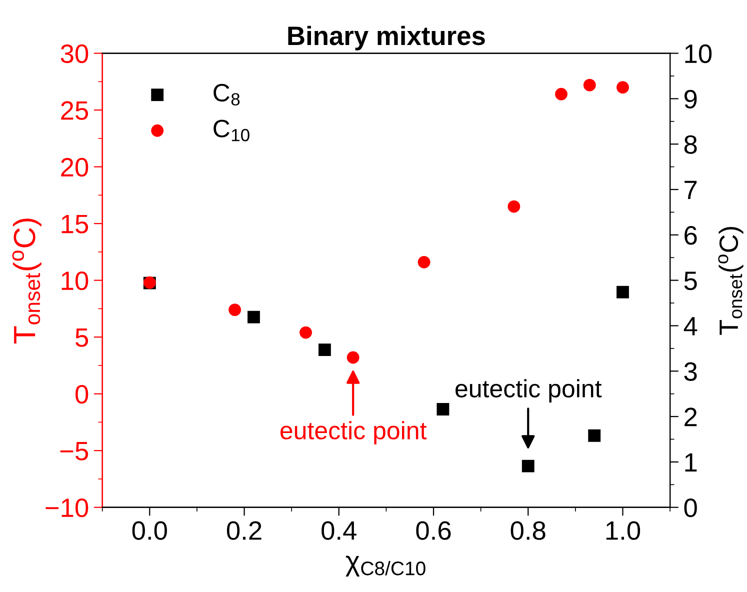 This screenshot has height=592, width=747. Describe the element at coordinates (74, 110) in the screenshot. I see `y-tick-label: 25` at that location.